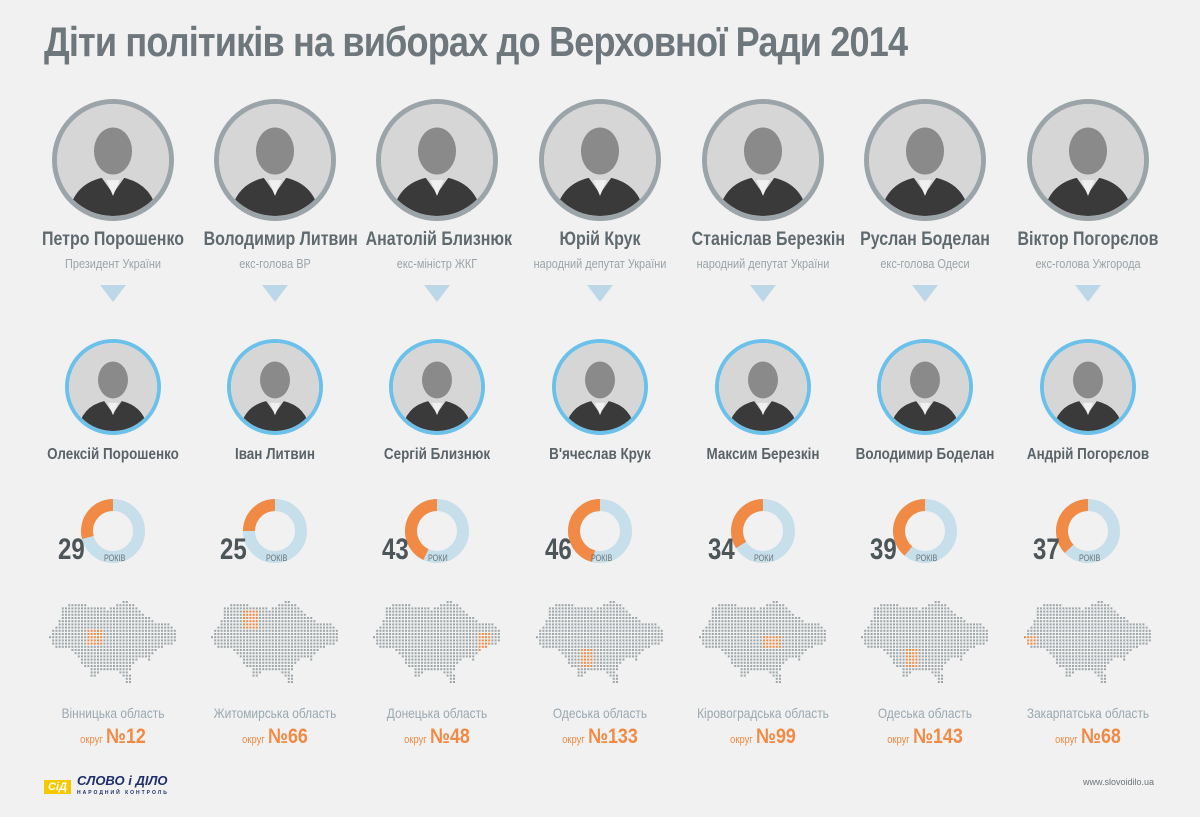 The width and height of the screenshot is (1200, 817). Describe the element at coordinates (1118, 782) in the screenshot. I see `site-url: www.slovoidilo.ua` at that location.